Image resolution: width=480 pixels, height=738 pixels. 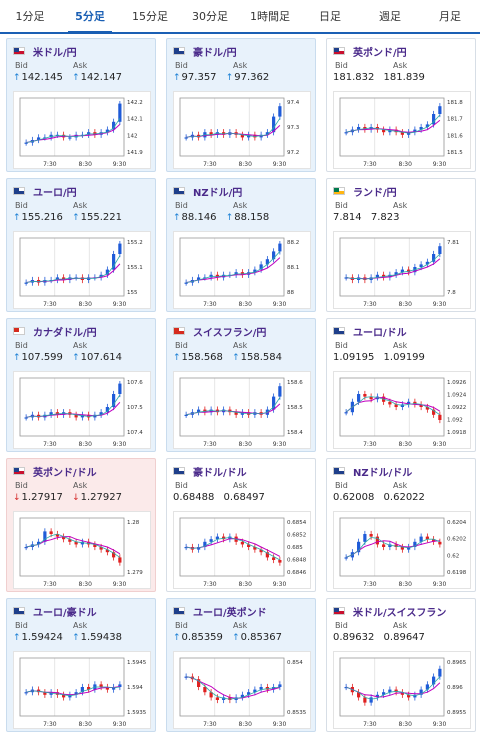 What do you see at coordinates (232, 547) in the screenshot?
I see `plot-frame` at bounding box center [232, 547].